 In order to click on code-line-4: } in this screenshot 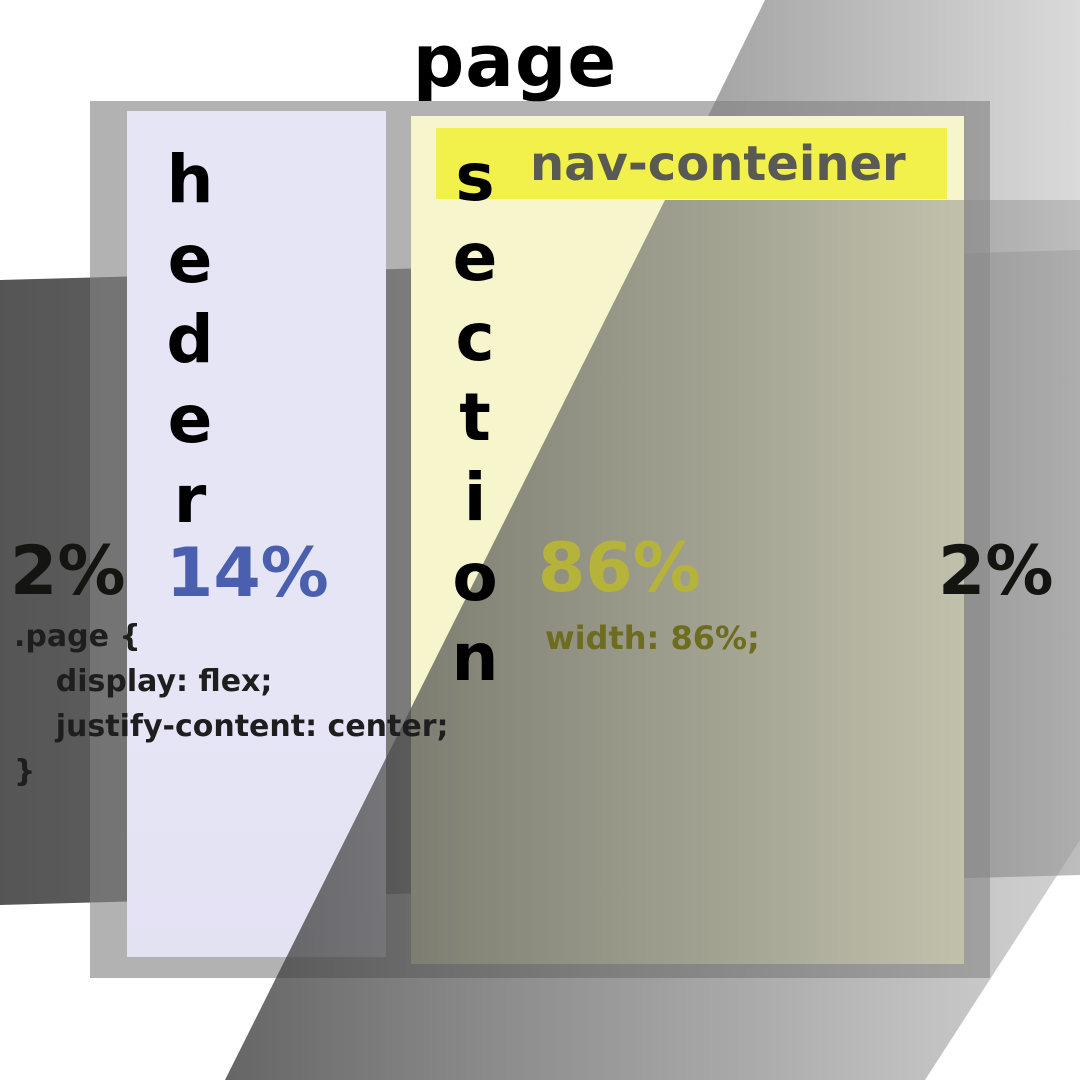, I will do `click(25, 771)`.